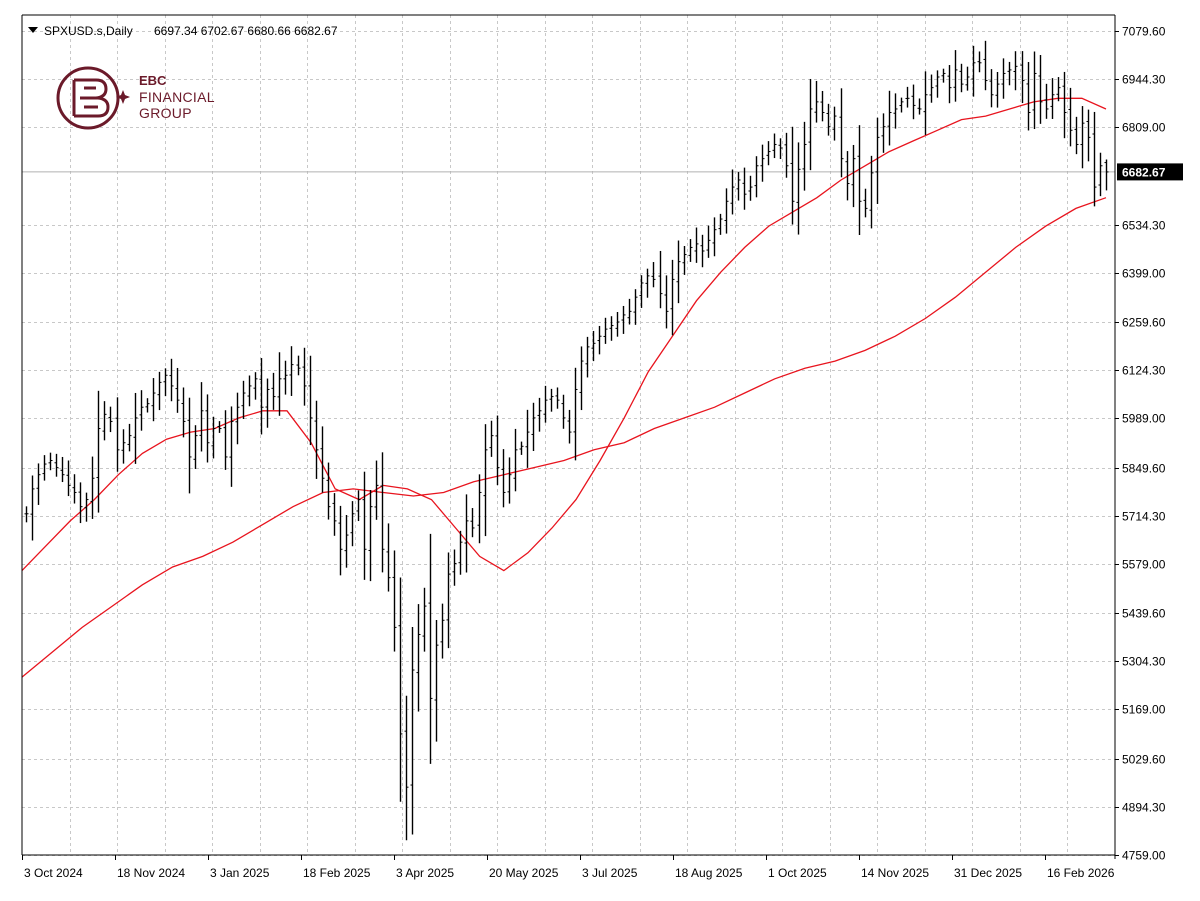 This screenshot has height=901, width=1200. What do you see at coordinates (1144, 32) in the screenshot?
I see `y-tick-label: 7079.60` at bounding box center [1144, 32].